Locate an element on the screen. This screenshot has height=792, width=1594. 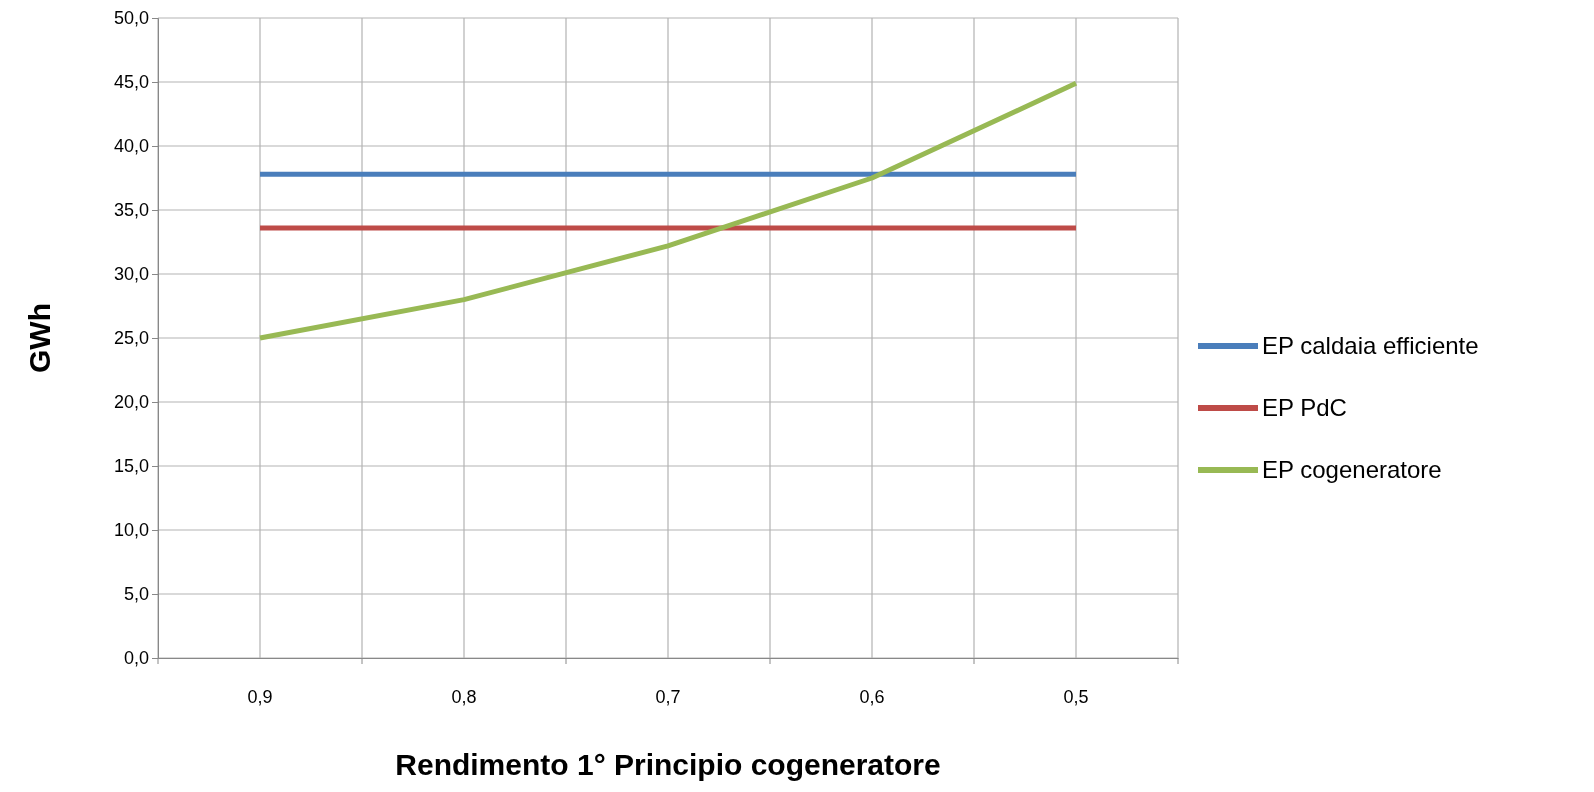
y-tick-label: 40,0 is located at coordinates (131, 146).